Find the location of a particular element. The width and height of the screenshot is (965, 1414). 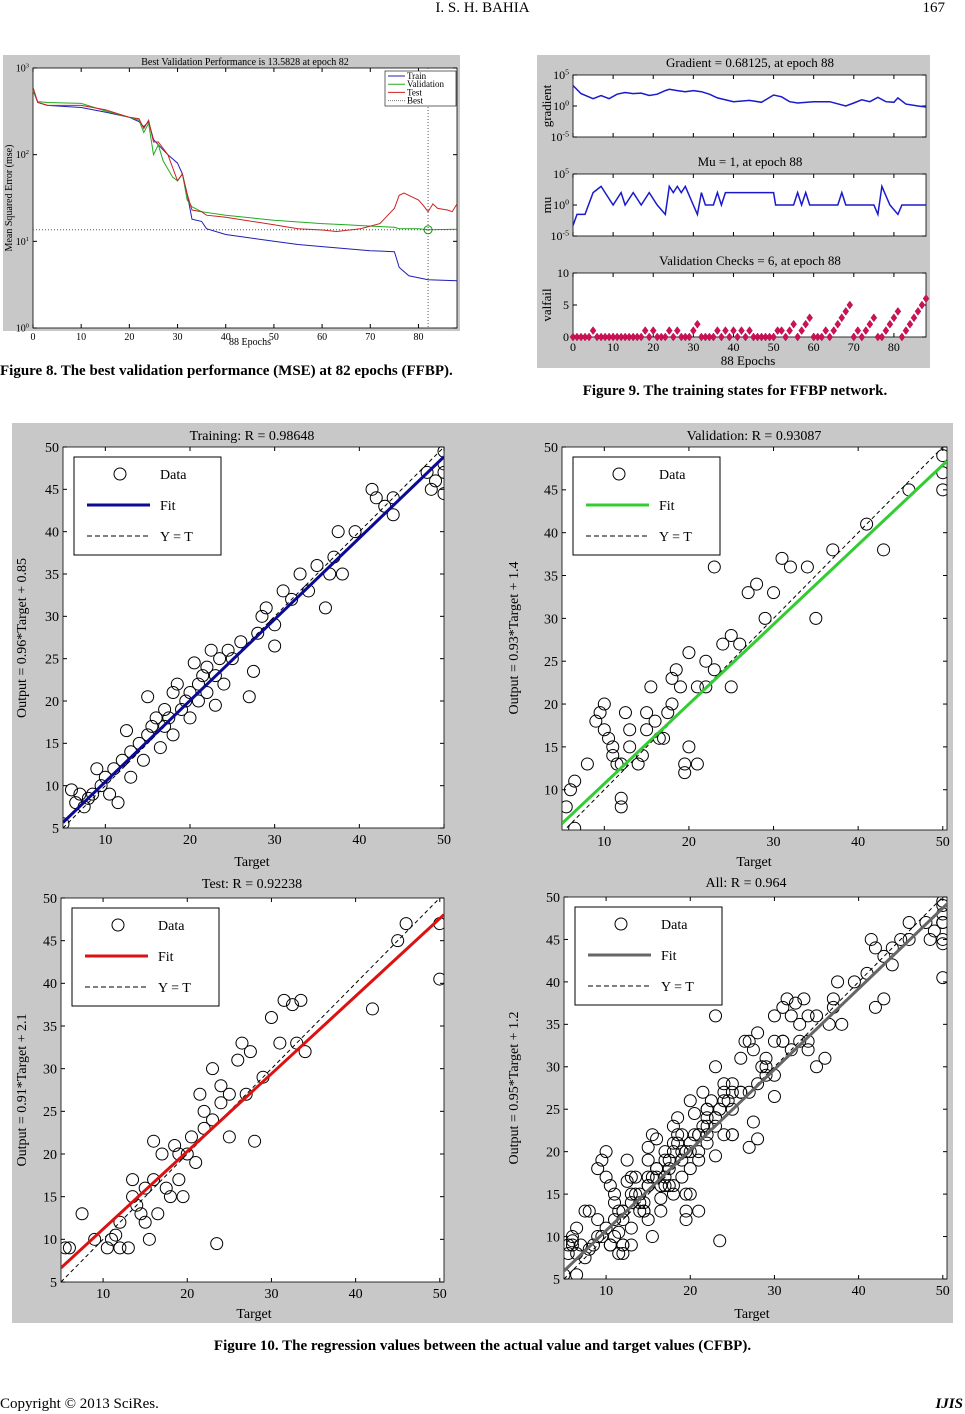

running-header-author: I. S. H. BAHIA is located at coordinates (482, 8).